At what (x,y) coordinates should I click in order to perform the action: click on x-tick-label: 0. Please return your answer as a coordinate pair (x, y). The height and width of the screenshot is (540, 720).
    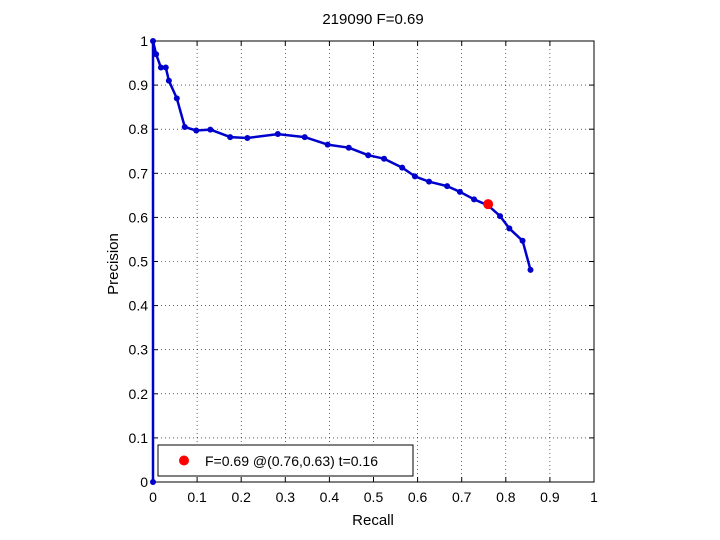
    Looking at the image, I should click on (153, 497).